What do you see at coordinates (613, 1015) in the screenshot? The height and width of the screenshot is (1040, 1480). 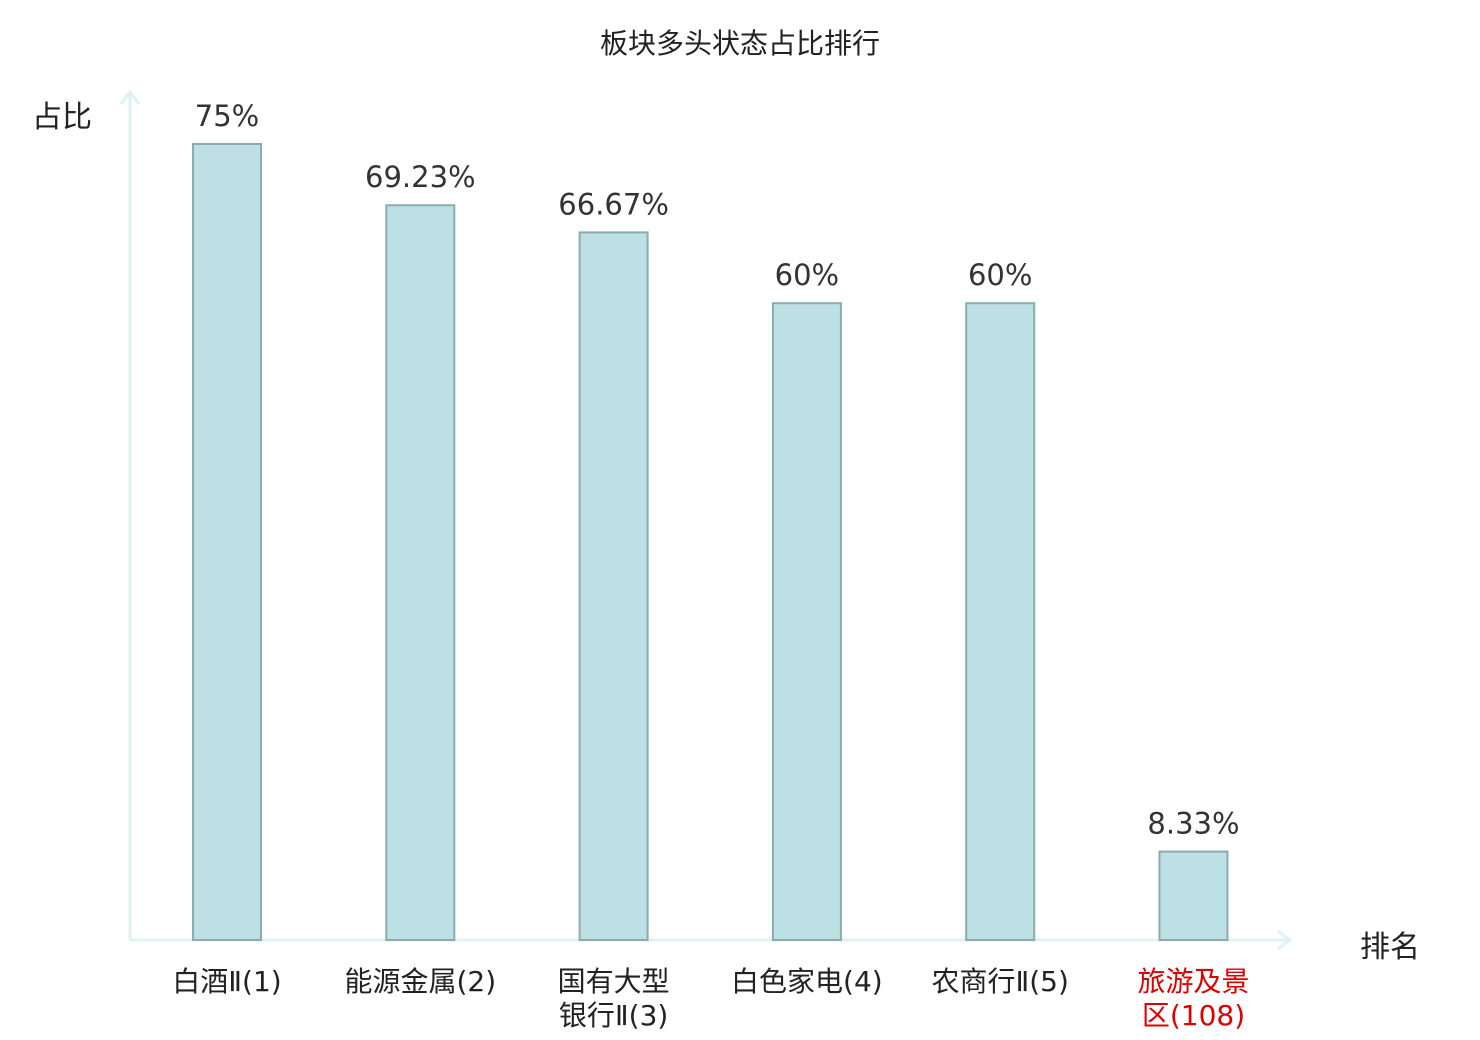 I see `x-tick-label-line: 银行Ⅱ(3)` at bounding box center [613, 1015].